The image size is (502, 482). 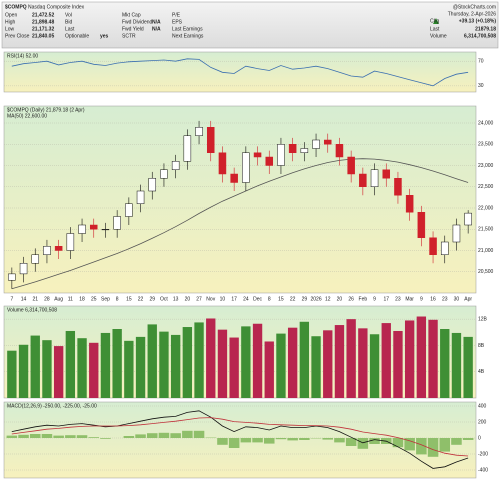 I want to click on y-tick-label: 70, so click(x=481, y=62).